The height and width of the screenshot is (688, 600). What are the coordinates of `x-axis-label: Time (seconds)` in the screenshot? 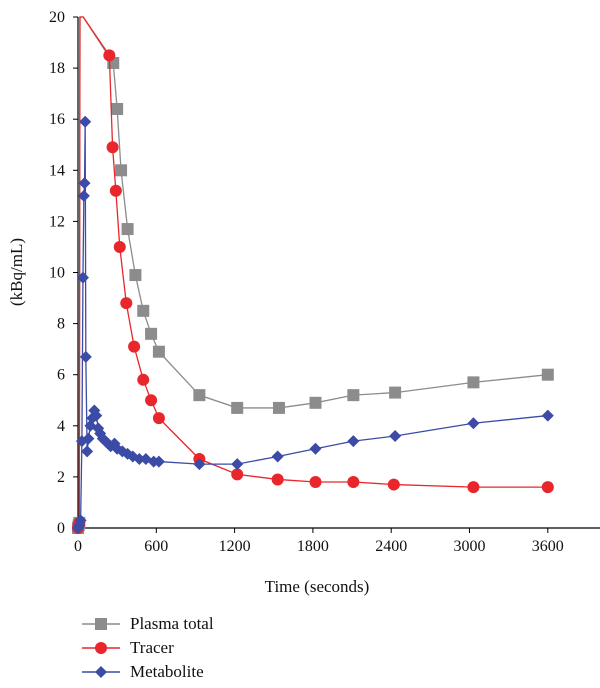 It's located at (317, 586).